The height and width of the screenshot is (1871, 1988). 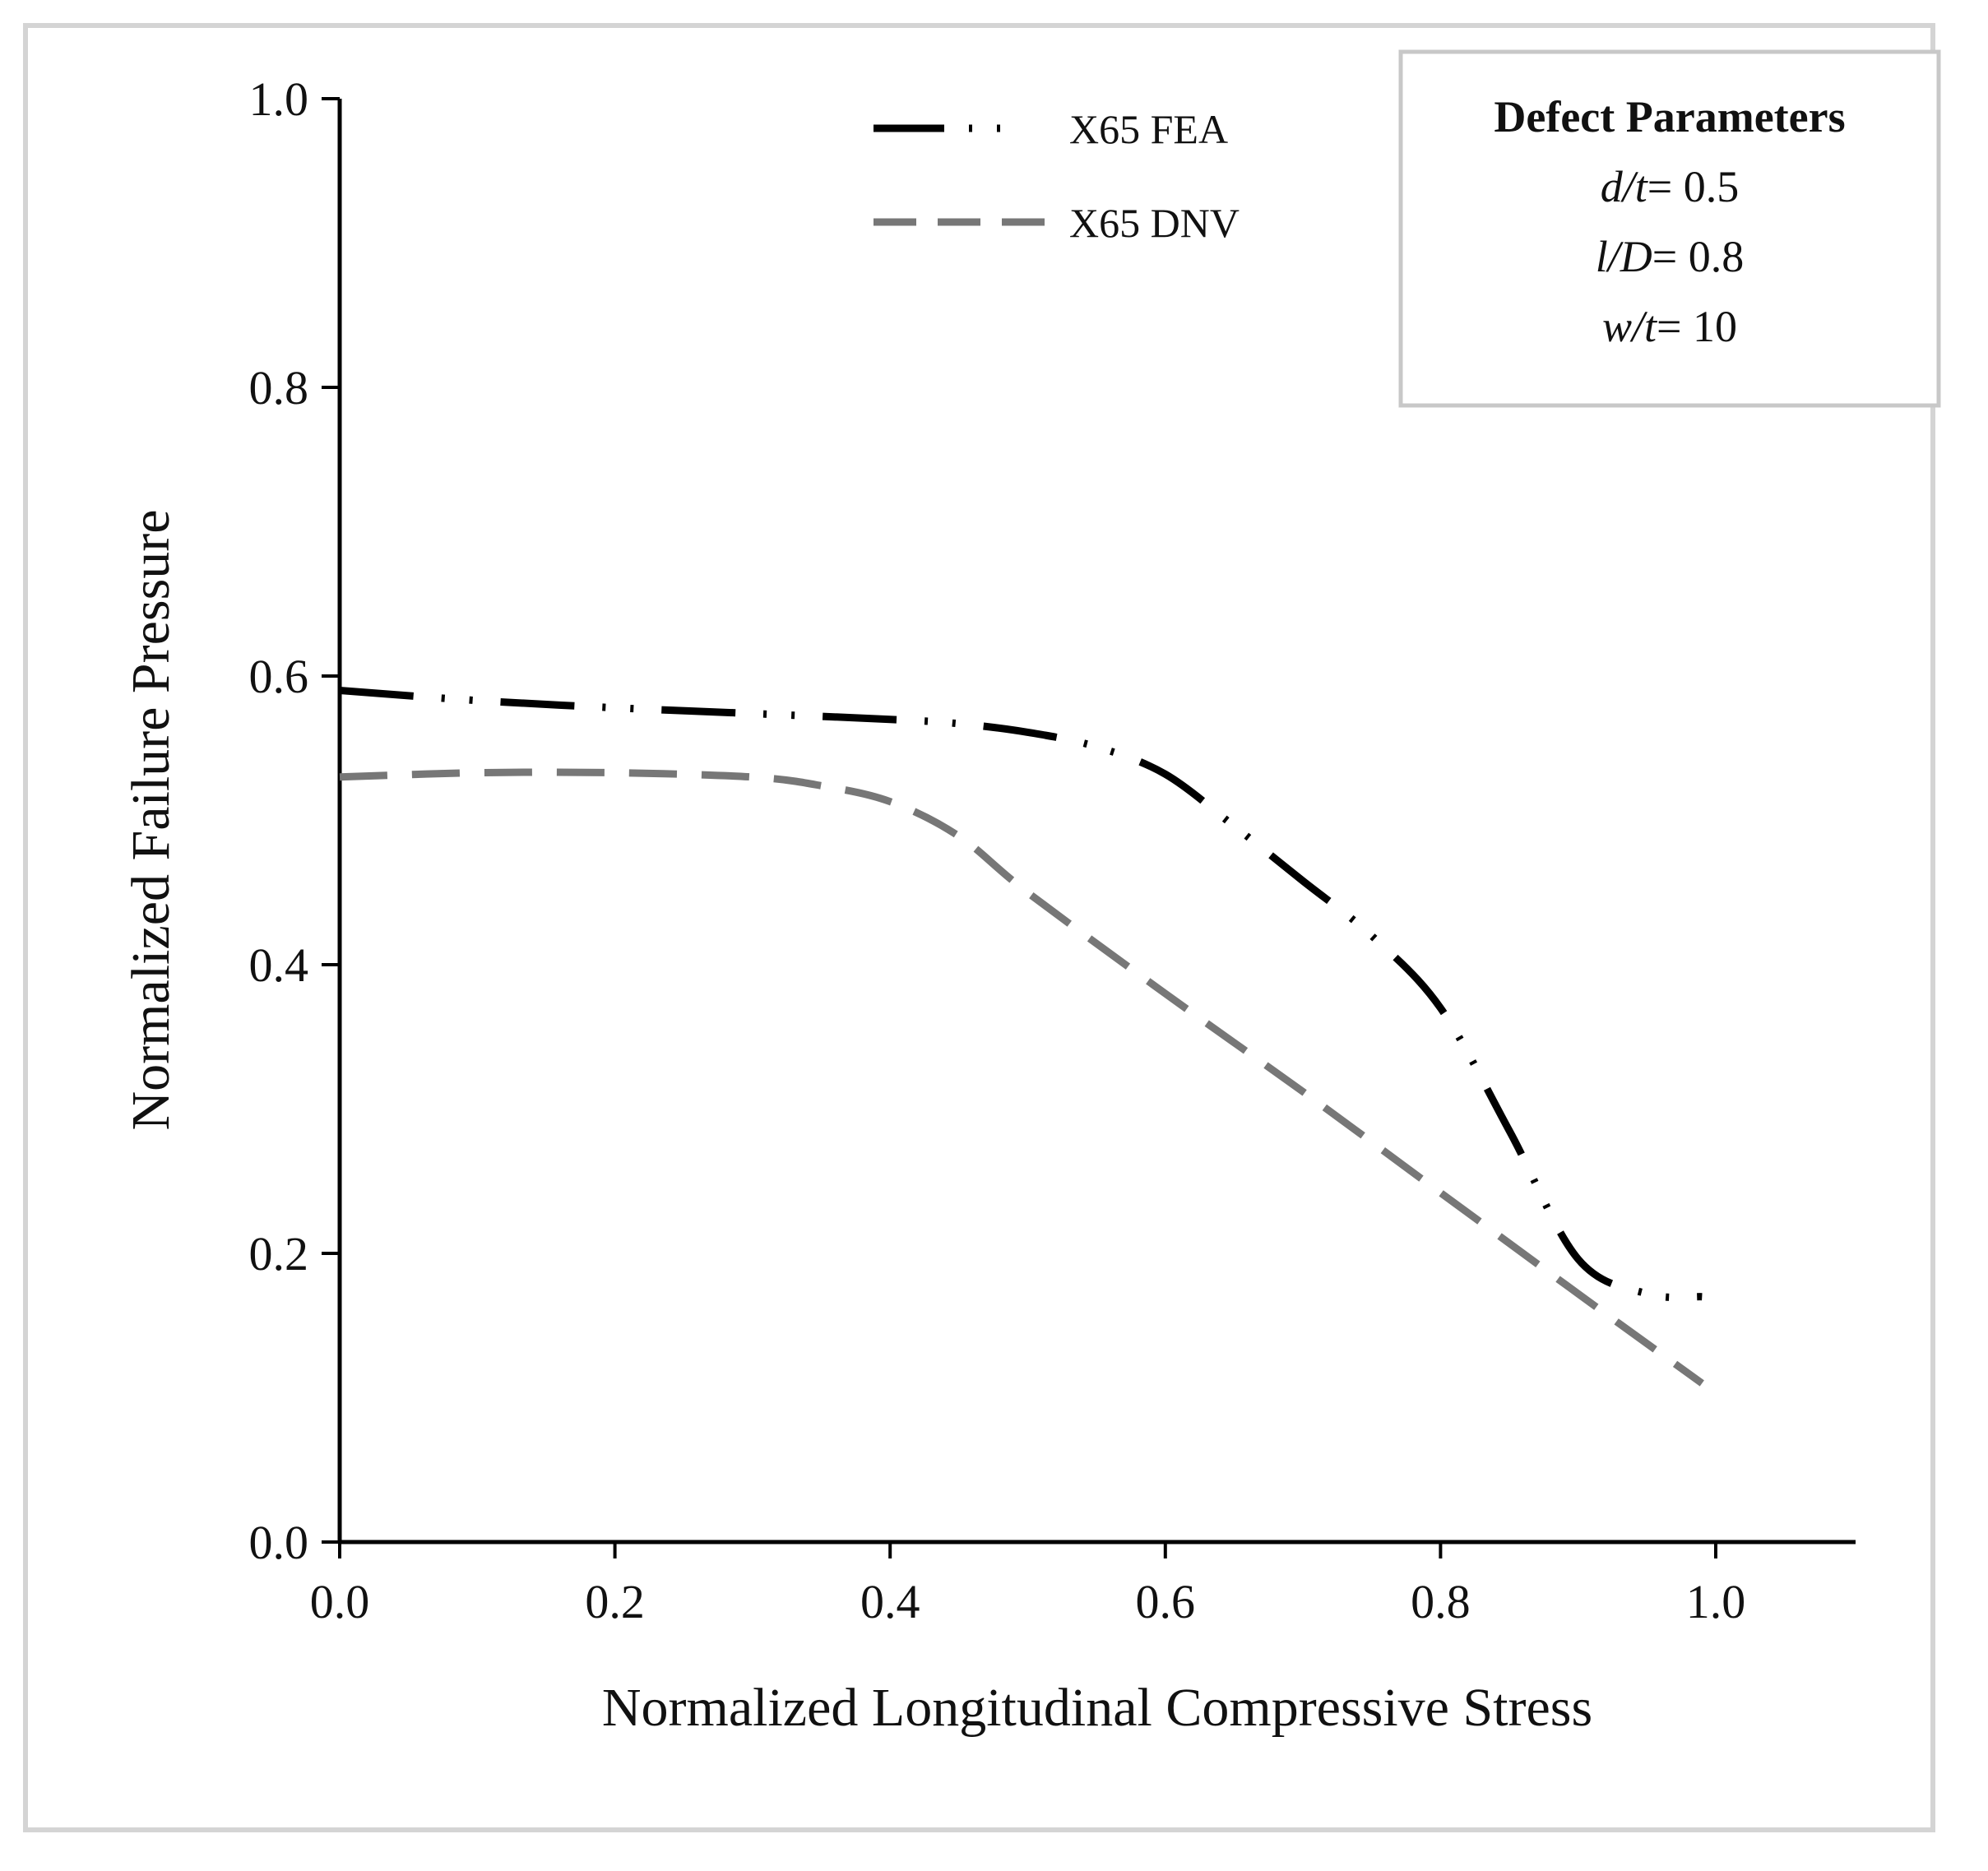 What do you see at coordinates (1693, 187) in the screenshot?
I see `parameter-d-over-t-value: = 0.5` at bounding box center [1693, 187].